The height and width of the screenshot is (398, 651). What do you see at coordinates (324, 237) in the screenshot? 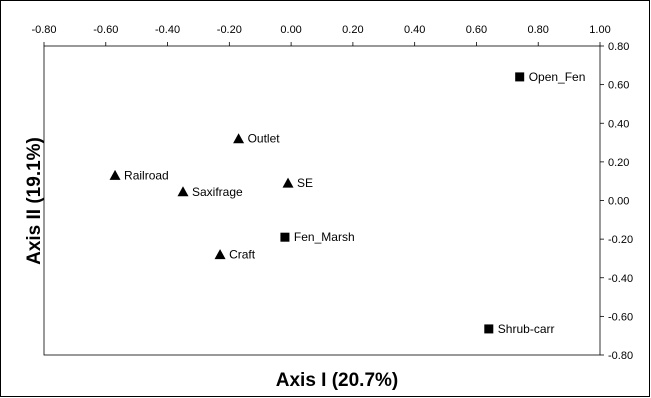
I see `point-label: Fen_Marsh` at bounding box center [324, 237].